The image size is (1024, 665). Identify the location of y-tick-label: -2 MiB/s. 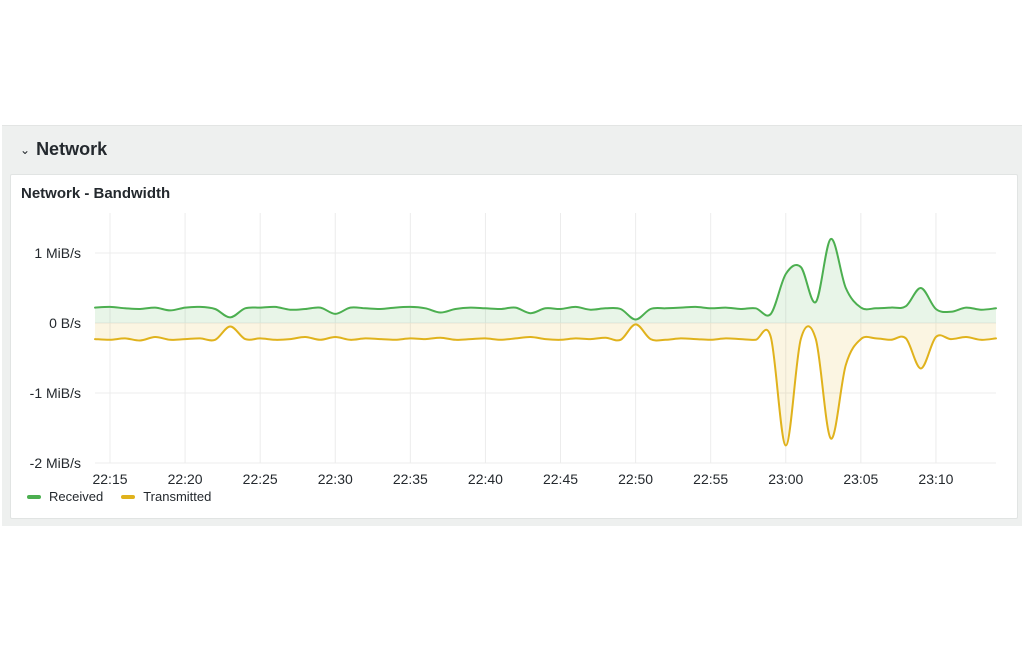
(55, 463).